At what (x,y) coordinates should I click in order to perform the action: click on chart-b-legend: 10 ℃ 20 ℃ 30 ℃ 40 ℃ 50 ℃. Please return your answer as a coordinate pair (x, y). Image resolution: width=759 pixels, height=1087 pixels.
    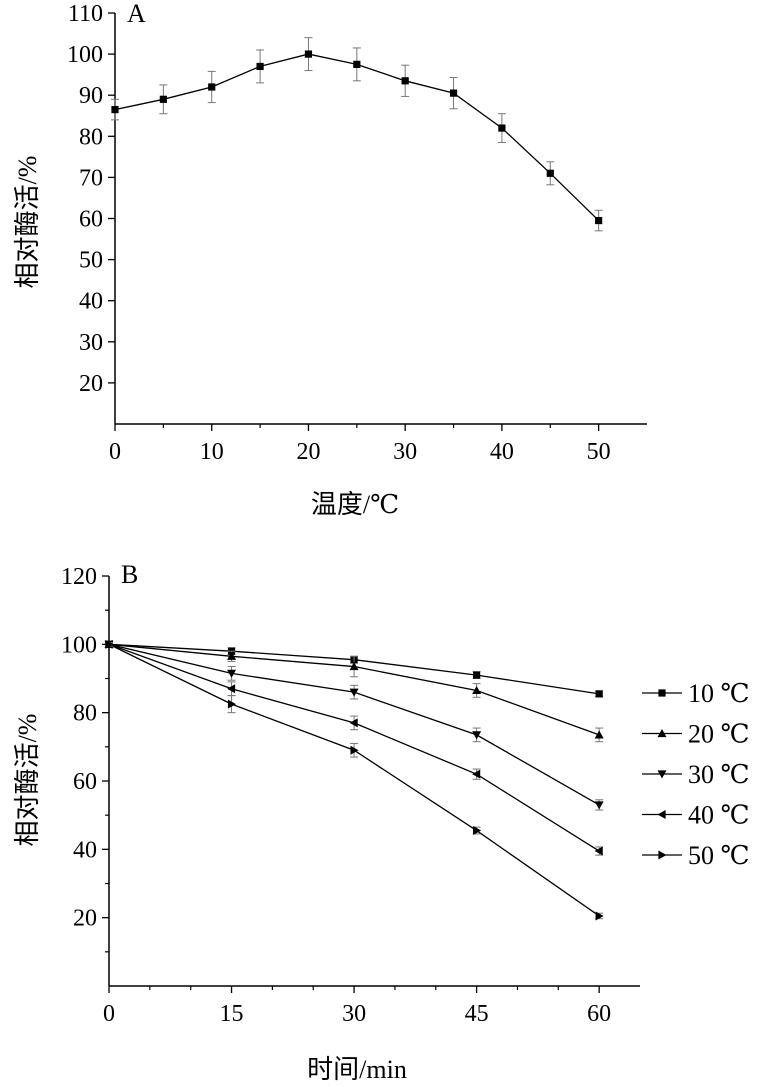
    Looking at the image, I should click on (696, 774).